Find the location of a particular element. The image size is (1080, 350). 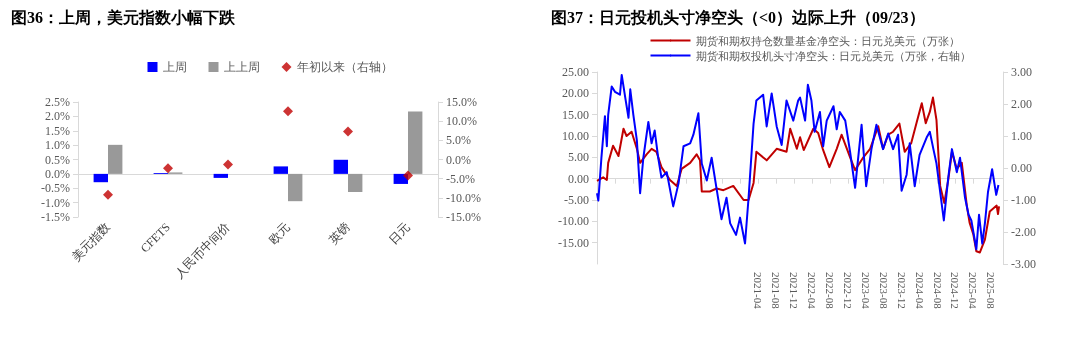

x-tick-label: 2024-12 is located at coordinates (955, 290).